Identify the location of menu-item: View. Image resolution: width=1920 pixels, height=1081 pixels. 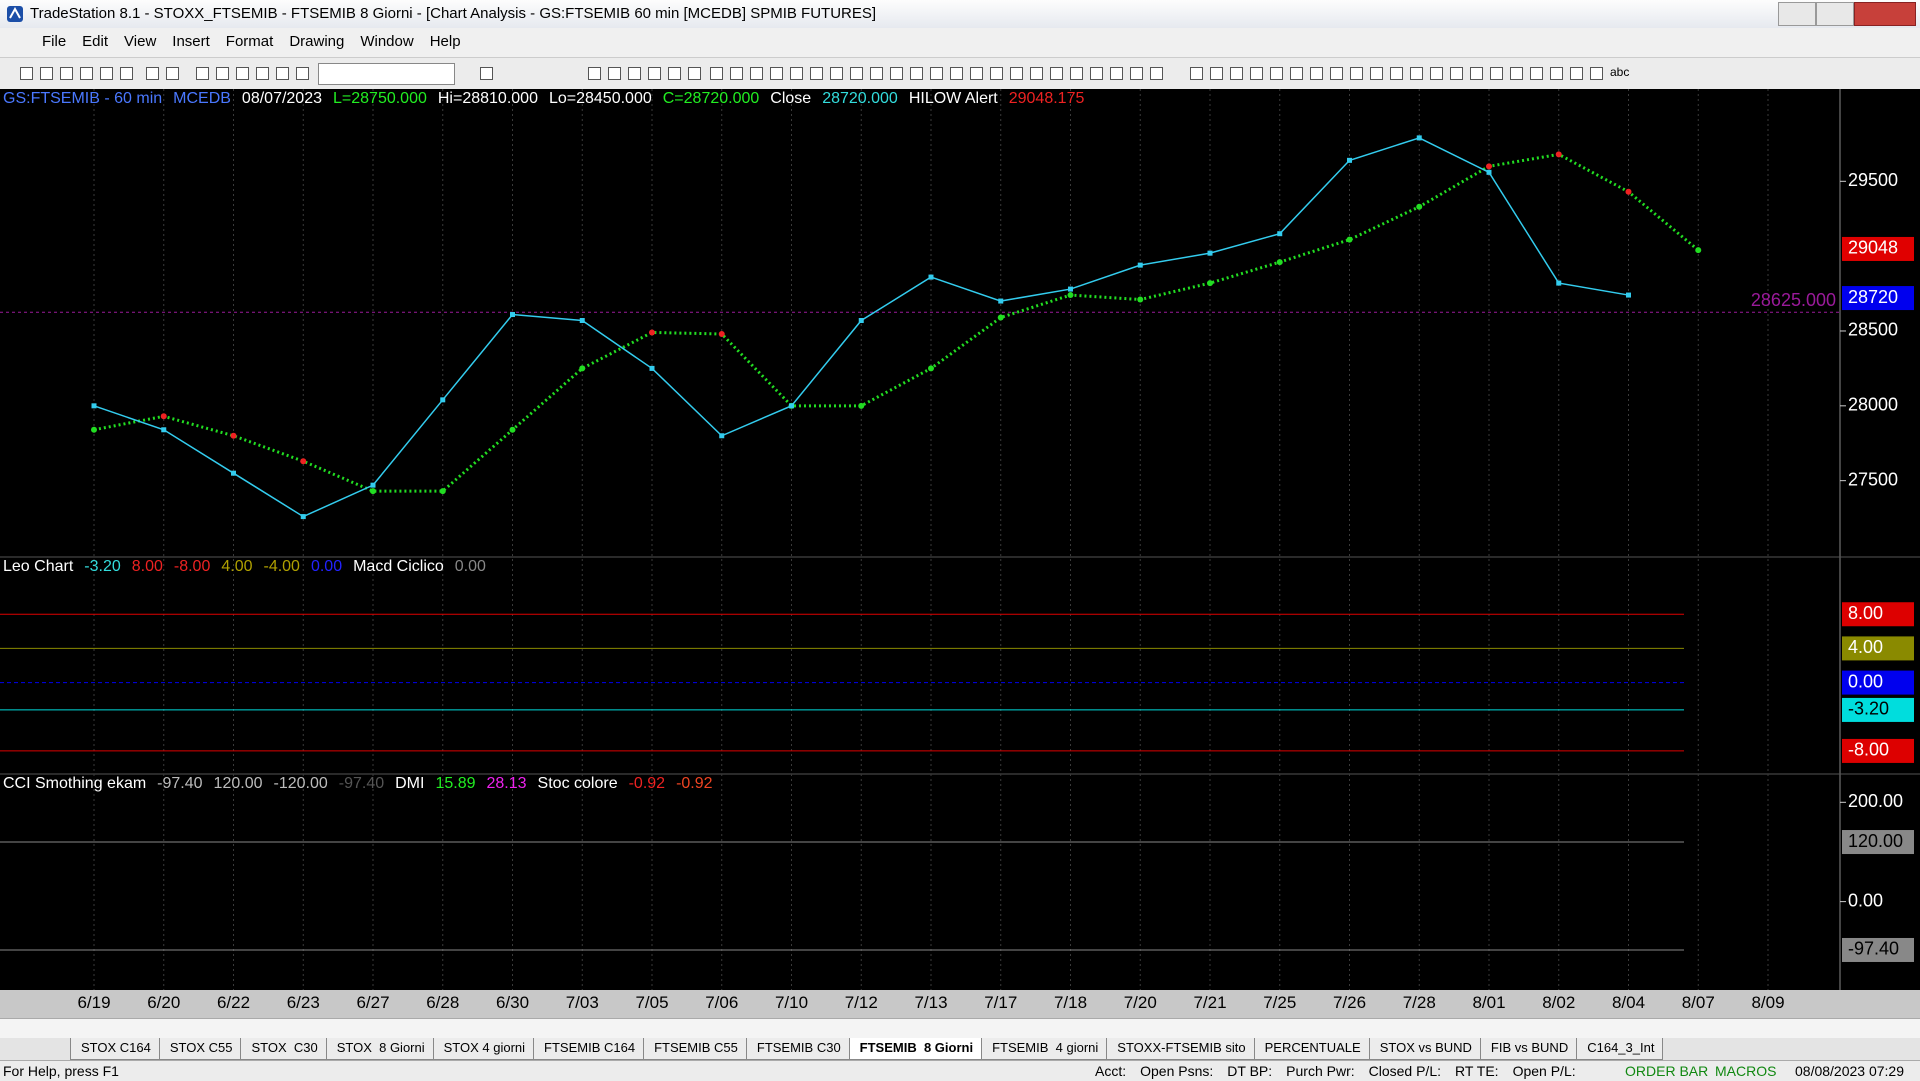
(140, 41).